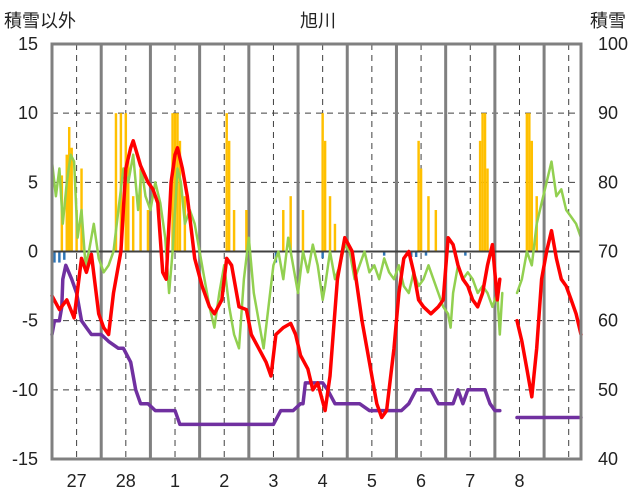  What do you see at coordinates (372, 481) in the screenshot?
I see `x-tick-label: 5` at bounding box center [372, 481].